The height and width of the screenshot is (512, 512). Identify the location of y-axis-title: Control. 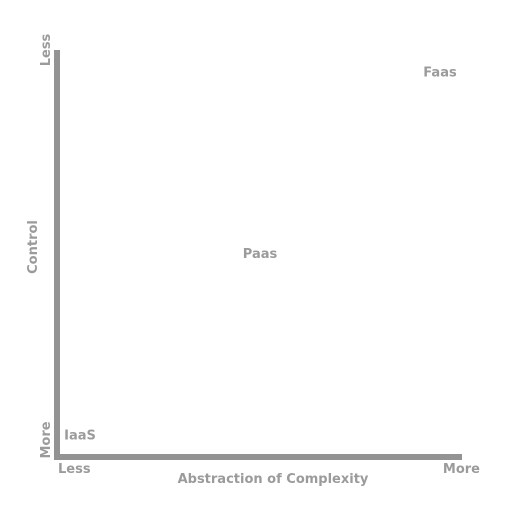
(33, 247).